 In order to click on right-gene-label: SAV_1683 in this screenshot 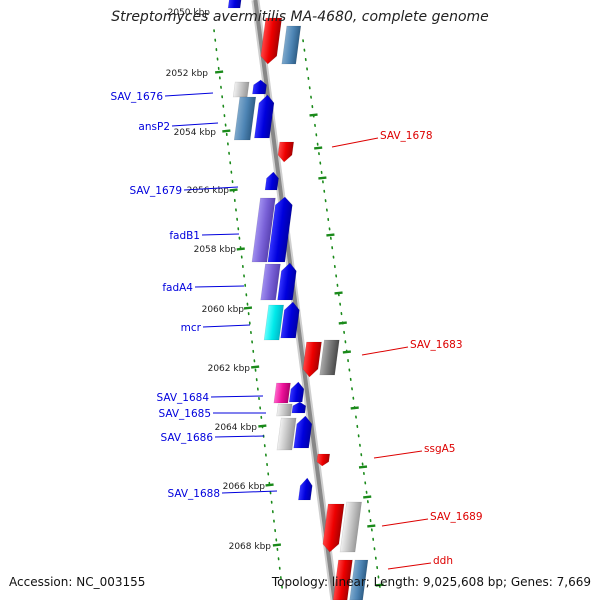, I will do `click(436, 345)`.